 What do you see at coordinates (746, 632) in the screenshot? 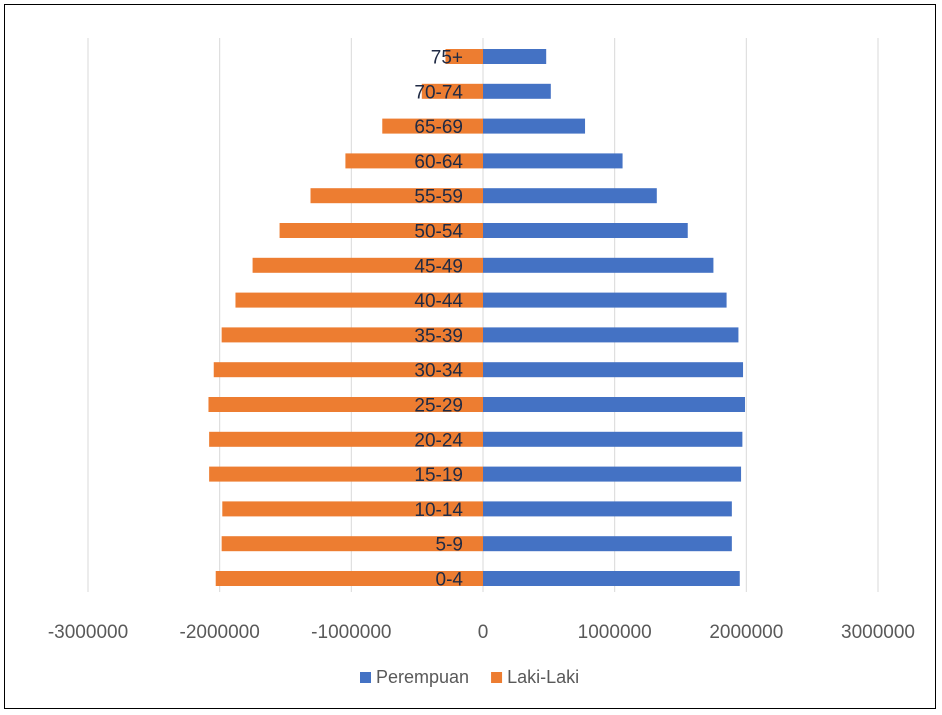
I see `x-tick-label: 2000000` at bounding box center [746, 632].